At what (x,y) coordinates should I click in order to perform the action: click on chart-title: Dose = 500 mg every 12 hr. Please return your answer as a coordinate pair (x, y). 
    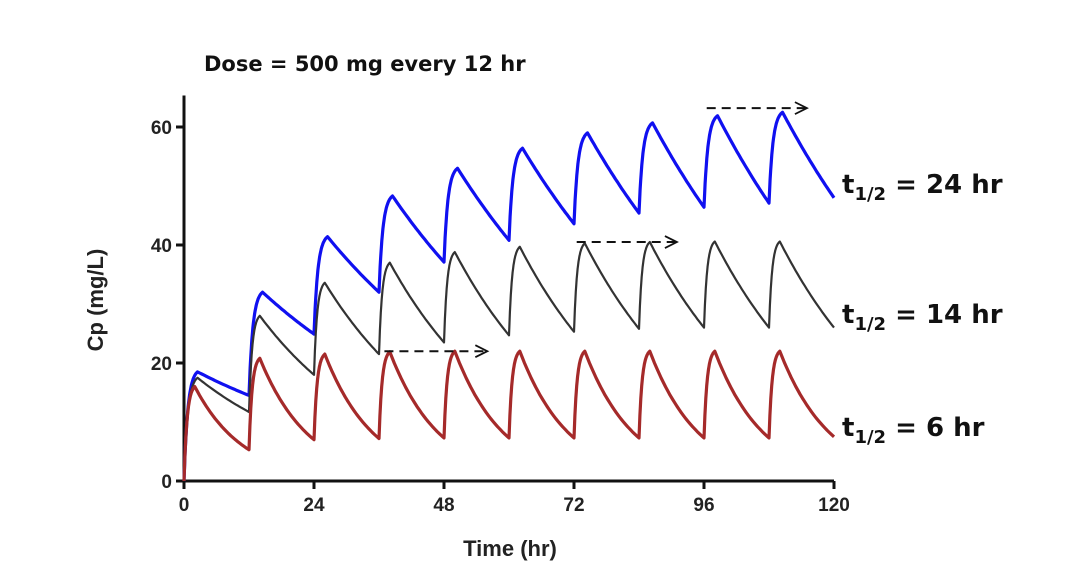
    Looking at the image, I should click on (365, 64).